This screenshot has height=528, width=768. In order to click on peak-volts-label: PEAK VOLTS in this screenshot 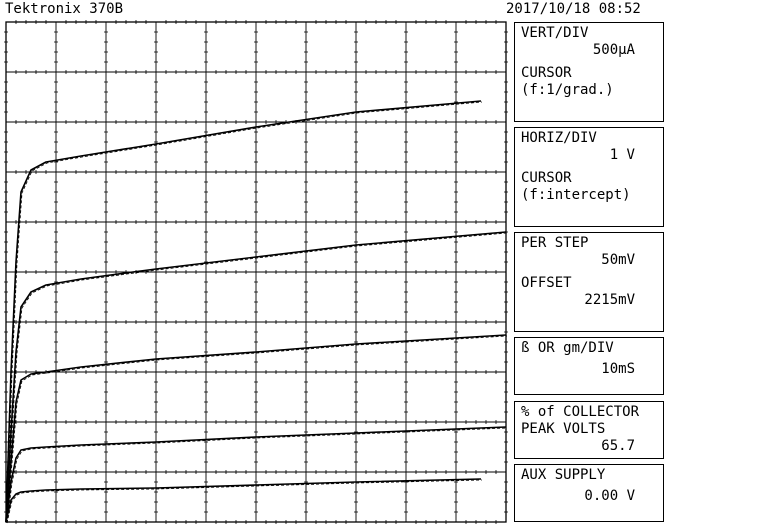, I will do `click(563, 429)`.